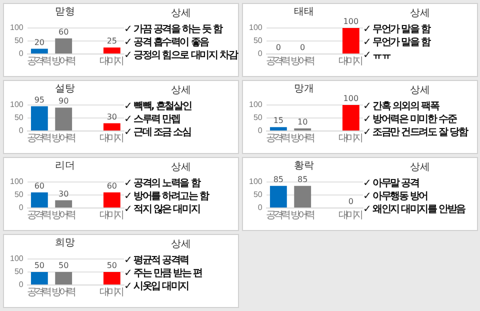 The width and height of the screenshot is (480, 311). What do you see at coordinates (63, 193) in the screenshot?
I see `data-label: 30` at bounding box center [63, 193].